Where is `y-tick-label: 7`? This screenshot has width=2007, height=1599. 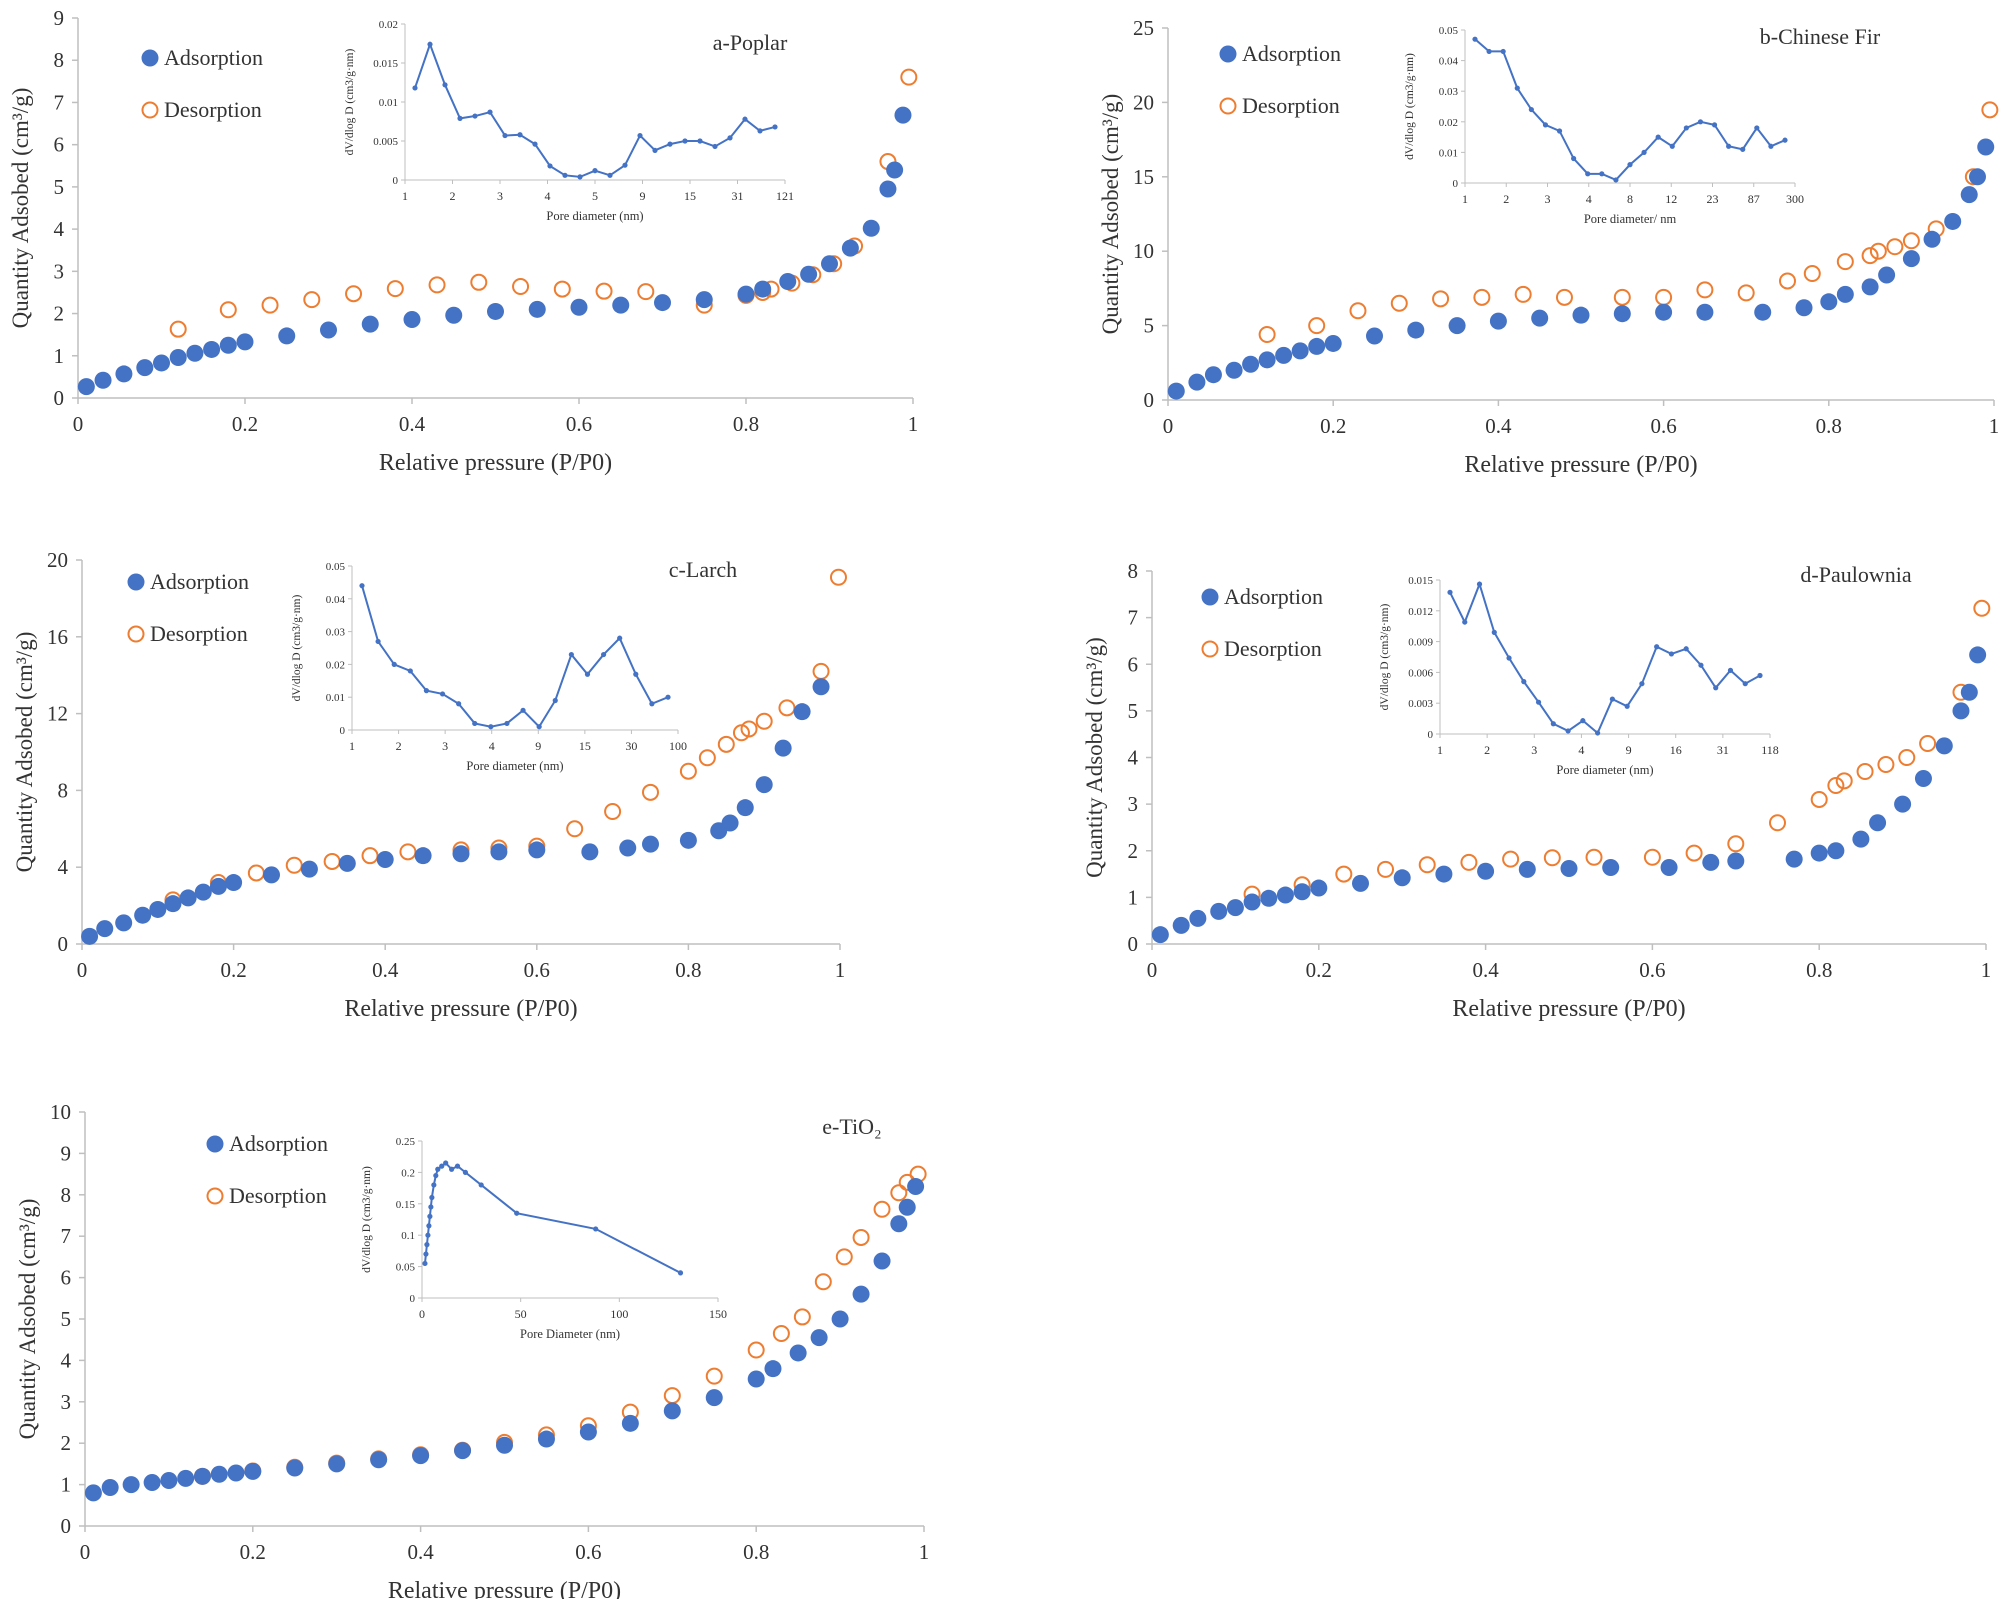 y-tick-label: 7 is located at coordinates (1133, 618).